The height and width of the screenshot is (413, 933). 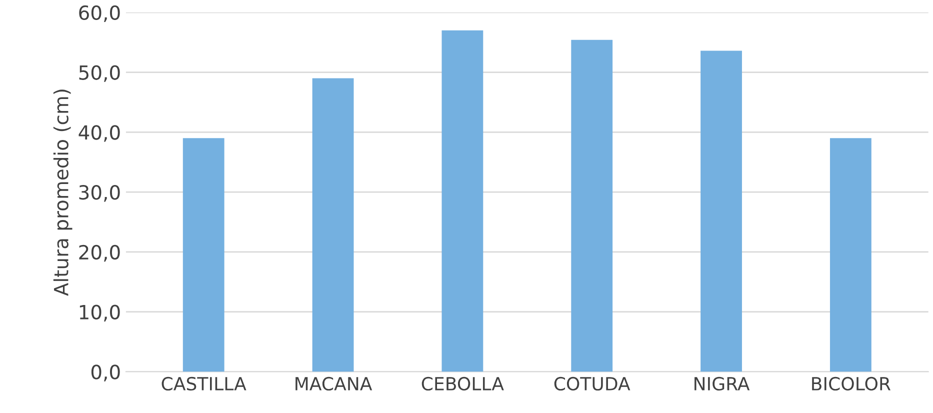 I want to click on y-tick-label: 10,0, so click(x=100, y=313).